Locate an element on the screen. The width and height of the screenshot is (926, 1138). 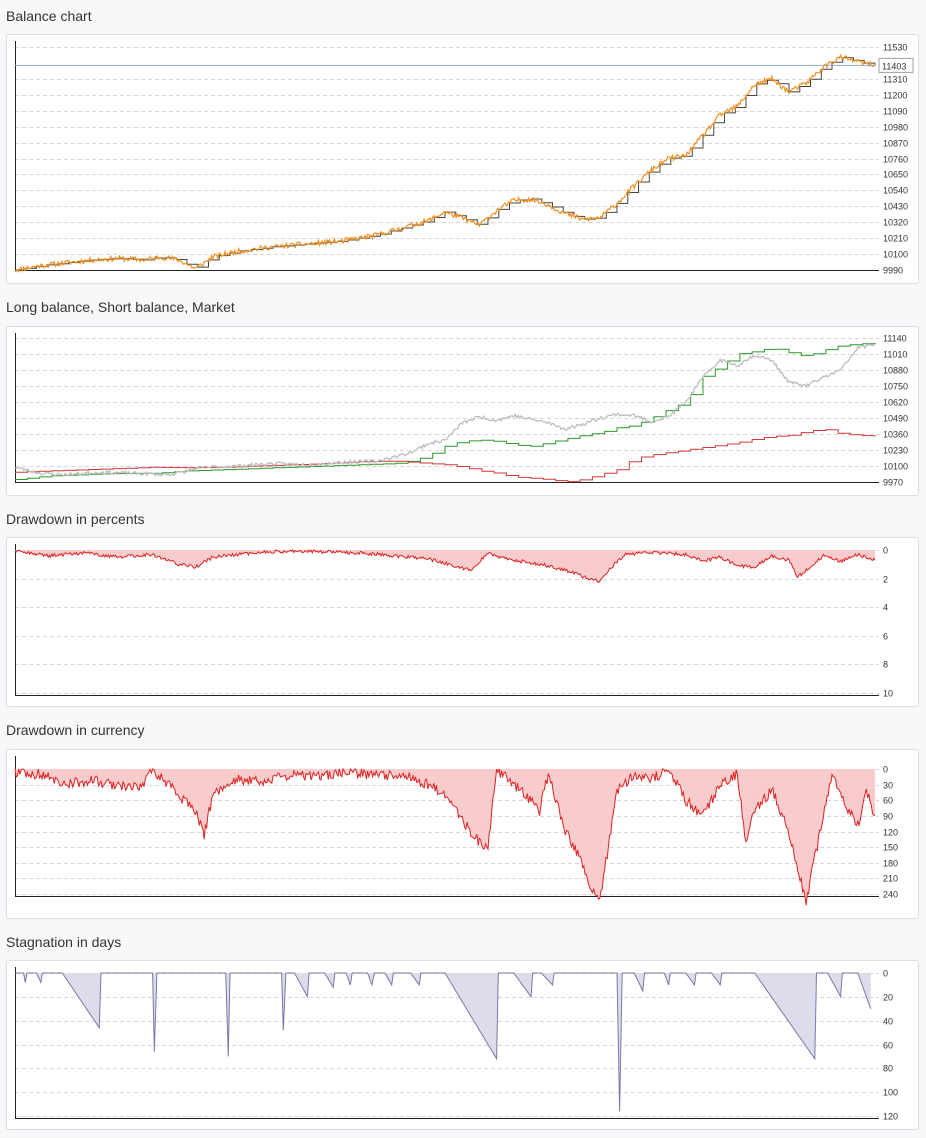
y-tick-label: 9990 is located at coordinates (893, 271).